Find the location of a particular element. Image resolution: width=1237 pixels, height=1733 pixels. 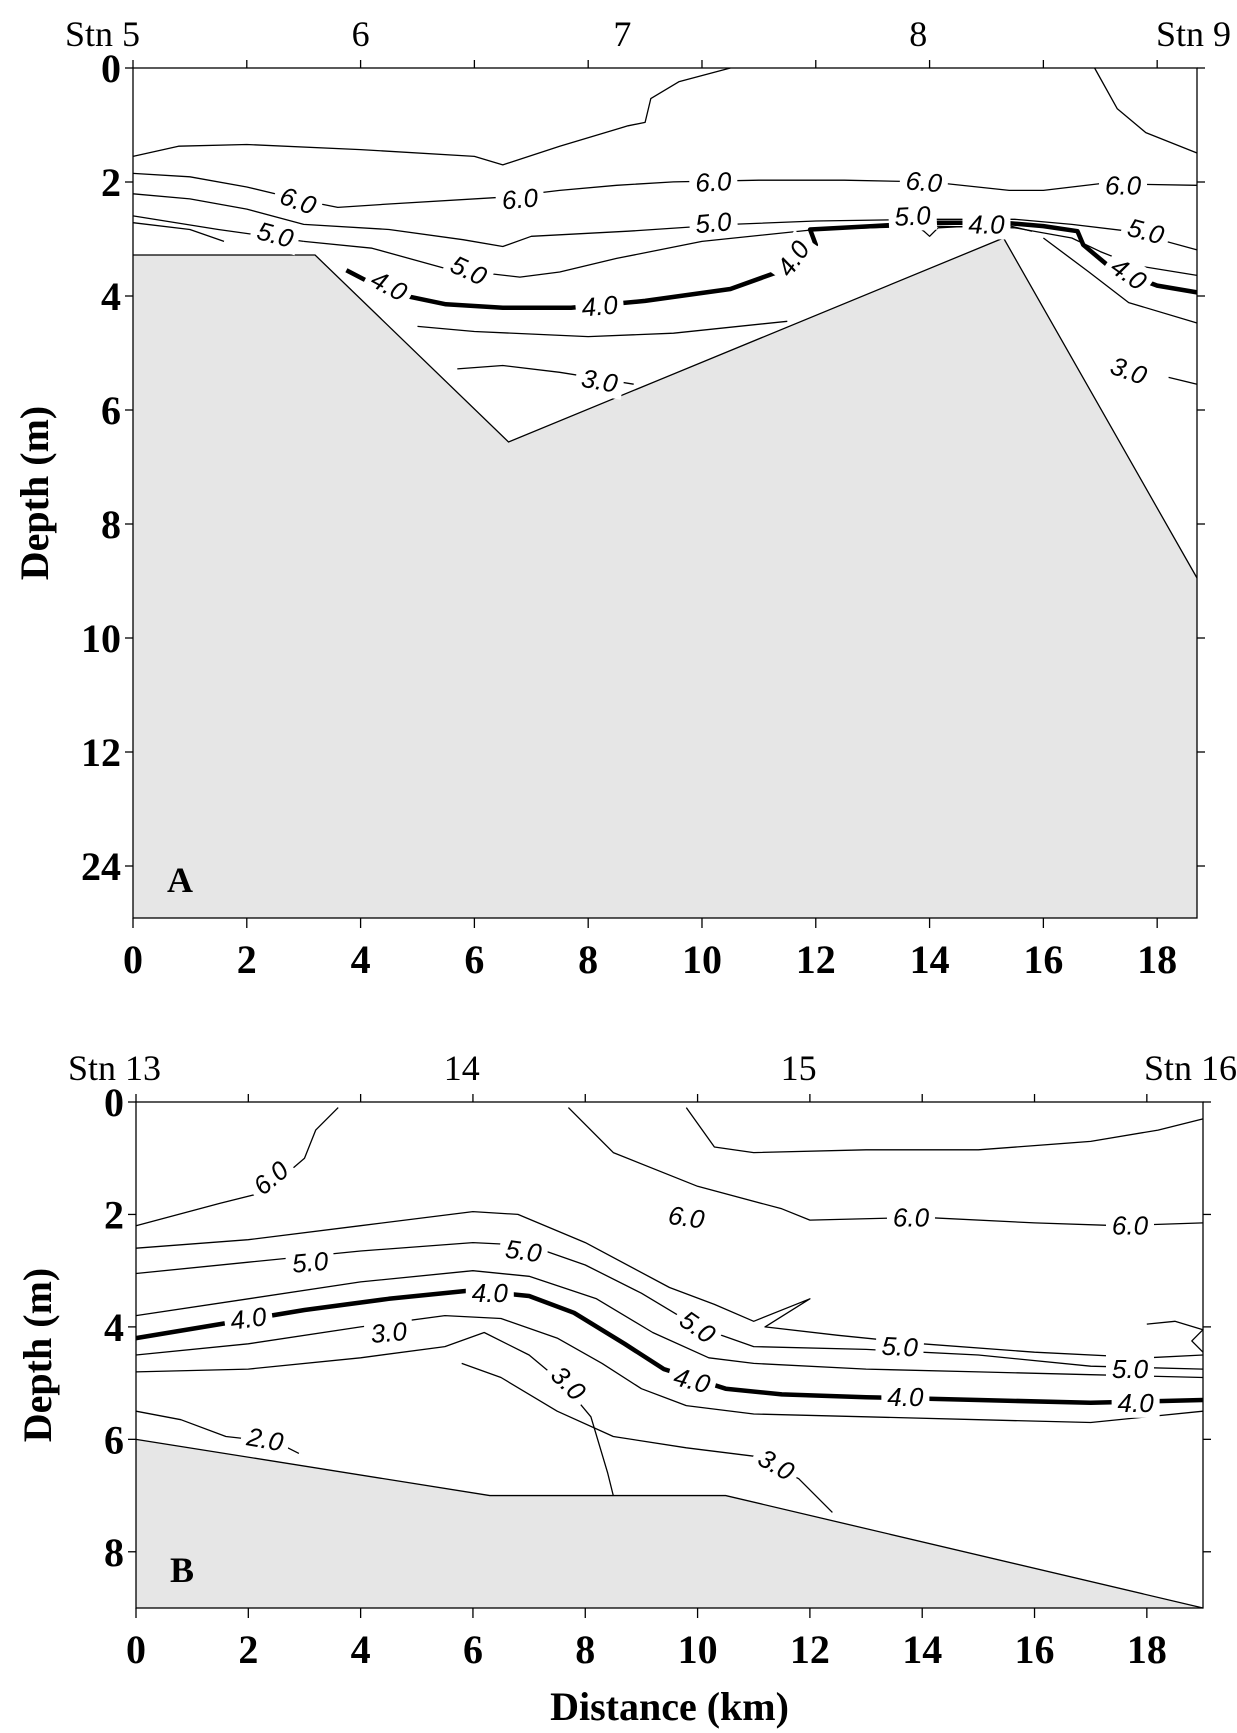

station-label: 8 is located at coordinates (918, 34).